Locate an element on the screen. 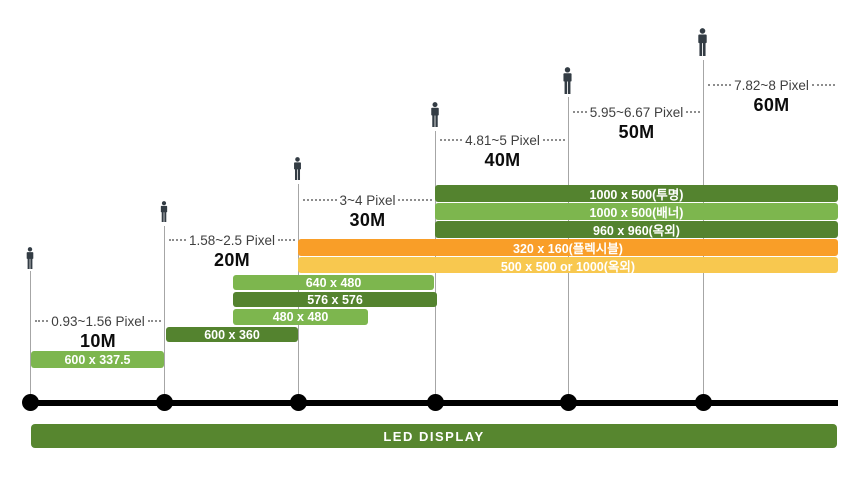 The width and height of the screenshot is (860, 477). display-bar-960x960-outdoor: 960 x 960(옥외) is located at coordinates (636, 229).